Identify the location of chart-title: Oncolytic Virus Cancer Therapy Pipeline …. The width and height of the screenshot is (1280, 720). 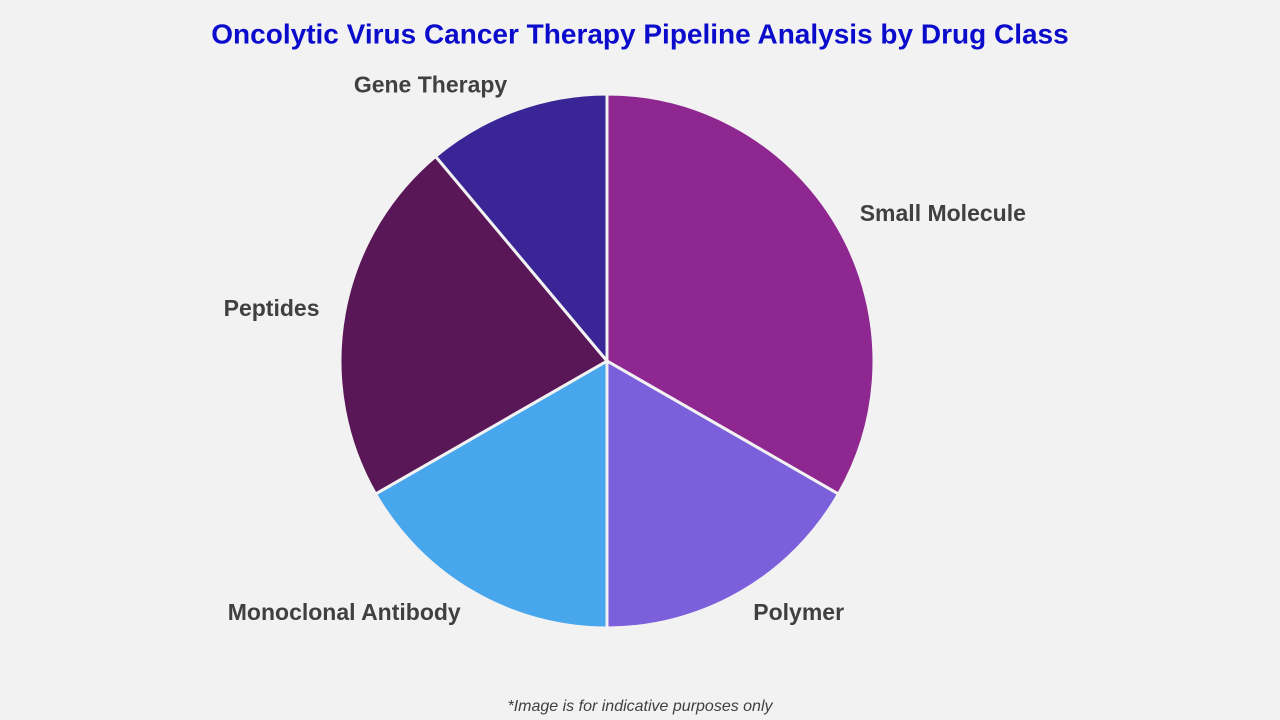
(639, 33).